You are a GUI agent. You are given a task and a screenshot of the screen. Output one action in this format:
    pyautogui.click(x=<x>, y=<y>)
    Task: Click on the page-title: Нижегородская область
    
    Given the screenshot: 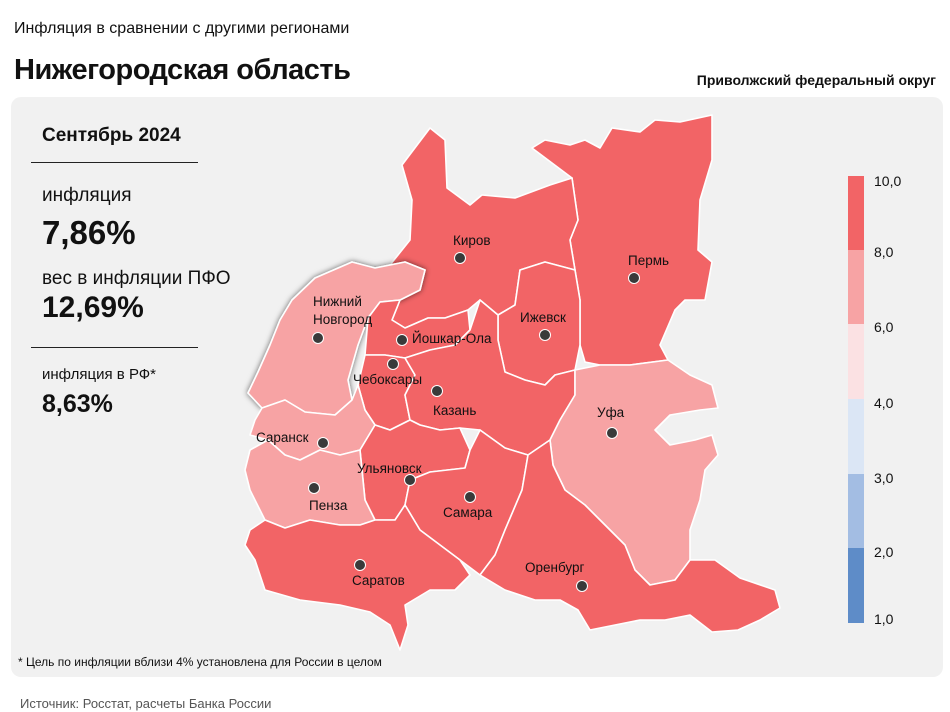 What is the action you would take?
    pyautogui.click(x=182, y=70)
    